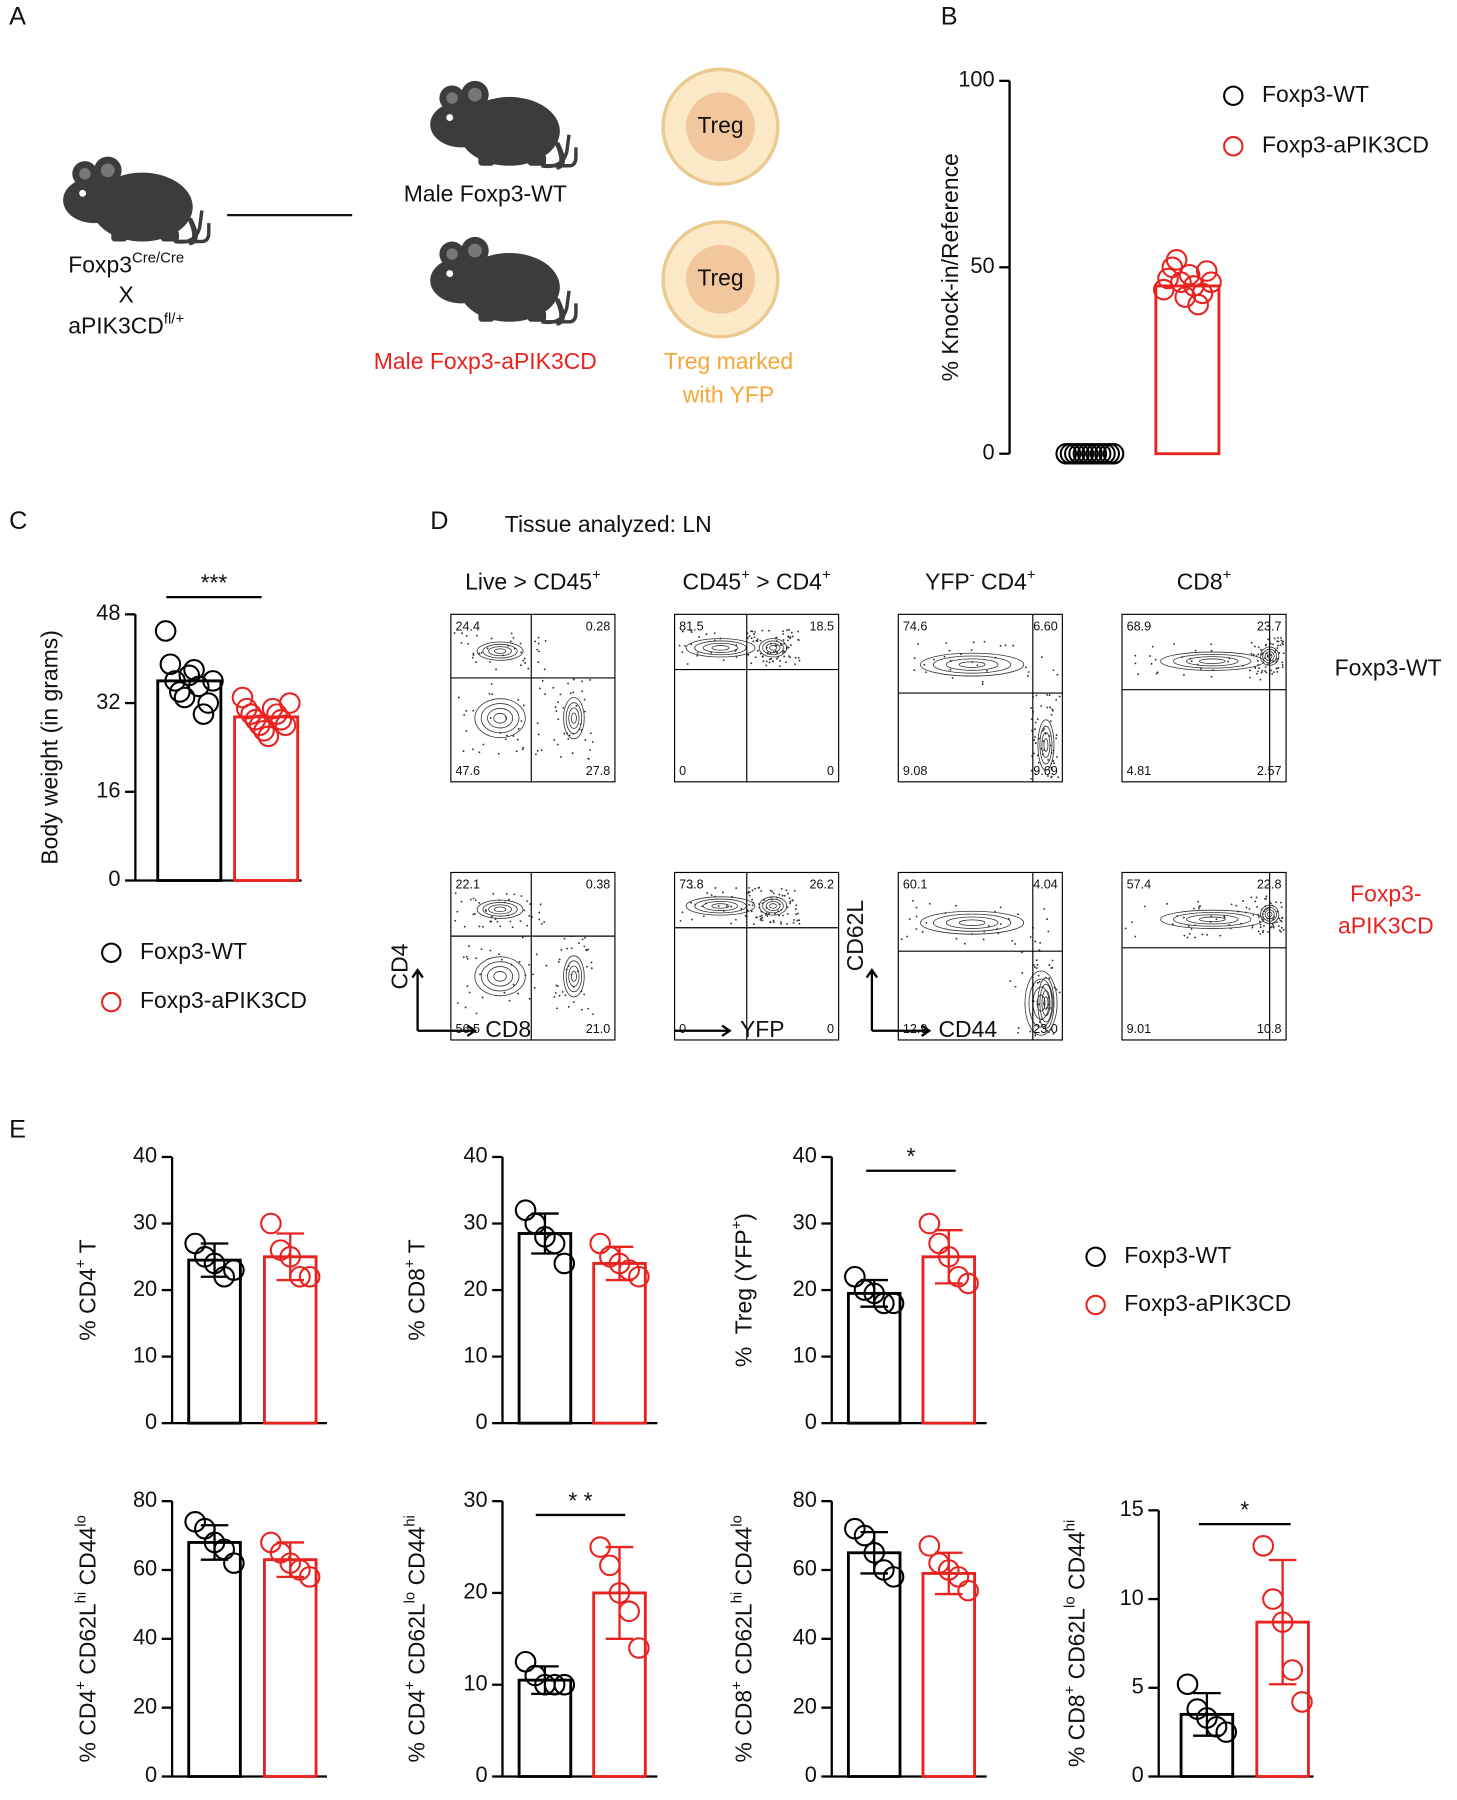 The height and width of the screenshot is (1800, 1457). Describe the element at coordinates (720, 125) in the screenshot. I see `cell-label: Treg` at that location.